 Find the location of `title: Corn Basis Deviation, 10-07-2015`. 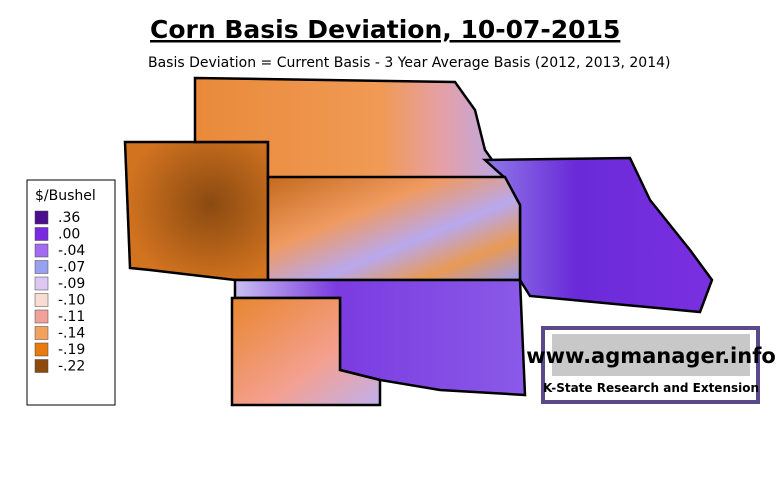

title: Corn Basis Deviation, 10-07-2015 is located at coordinates (385, 29).